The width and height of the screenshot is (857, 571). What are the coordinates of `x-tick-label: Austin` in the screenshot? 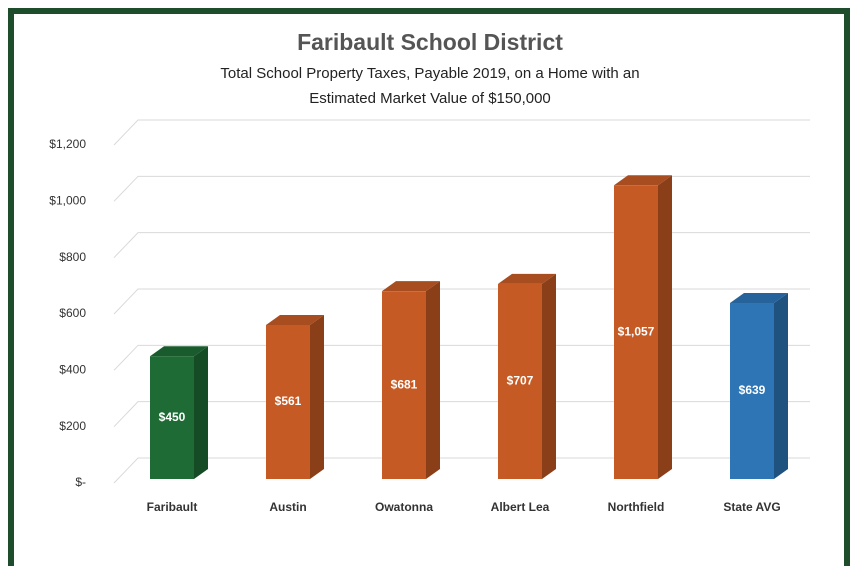 It's located at (287, 507).